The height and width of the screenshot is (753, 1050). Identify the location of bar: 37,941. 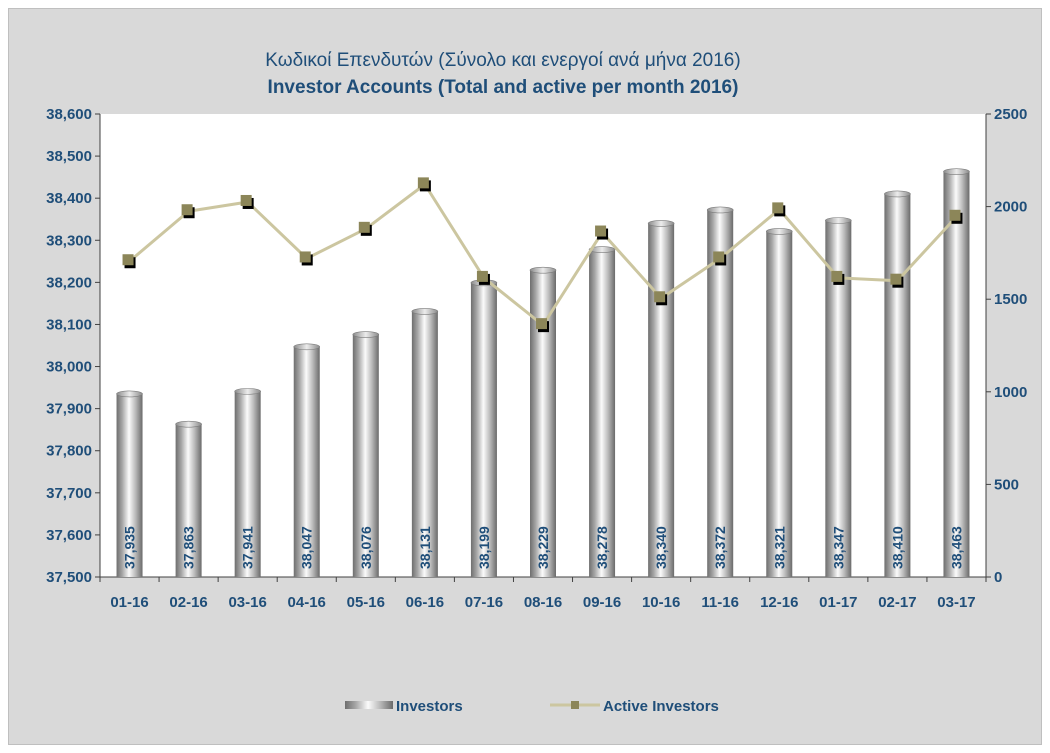
(247, 482).